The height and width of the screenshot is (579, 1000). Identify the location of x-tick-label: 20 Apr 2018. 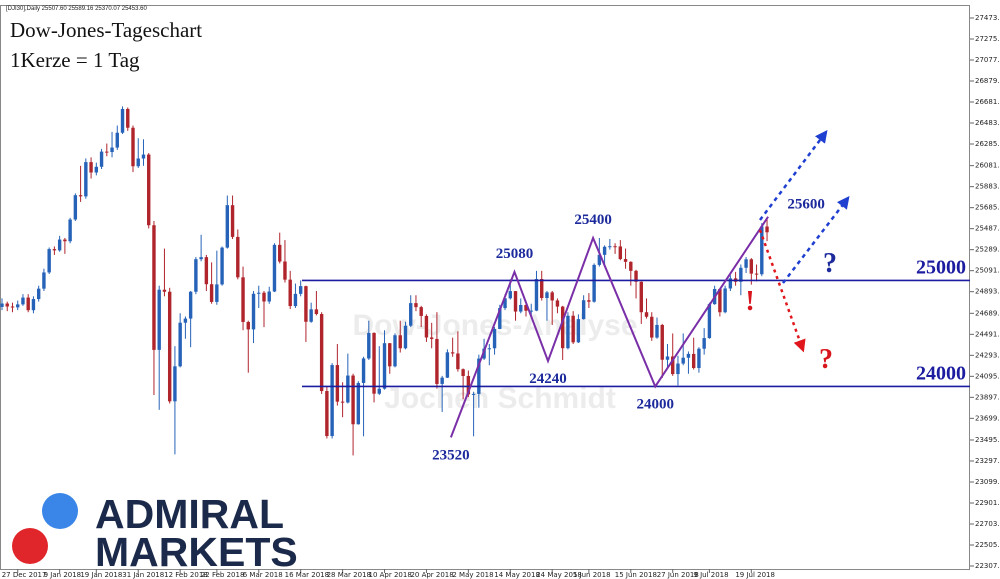
(431, 575).